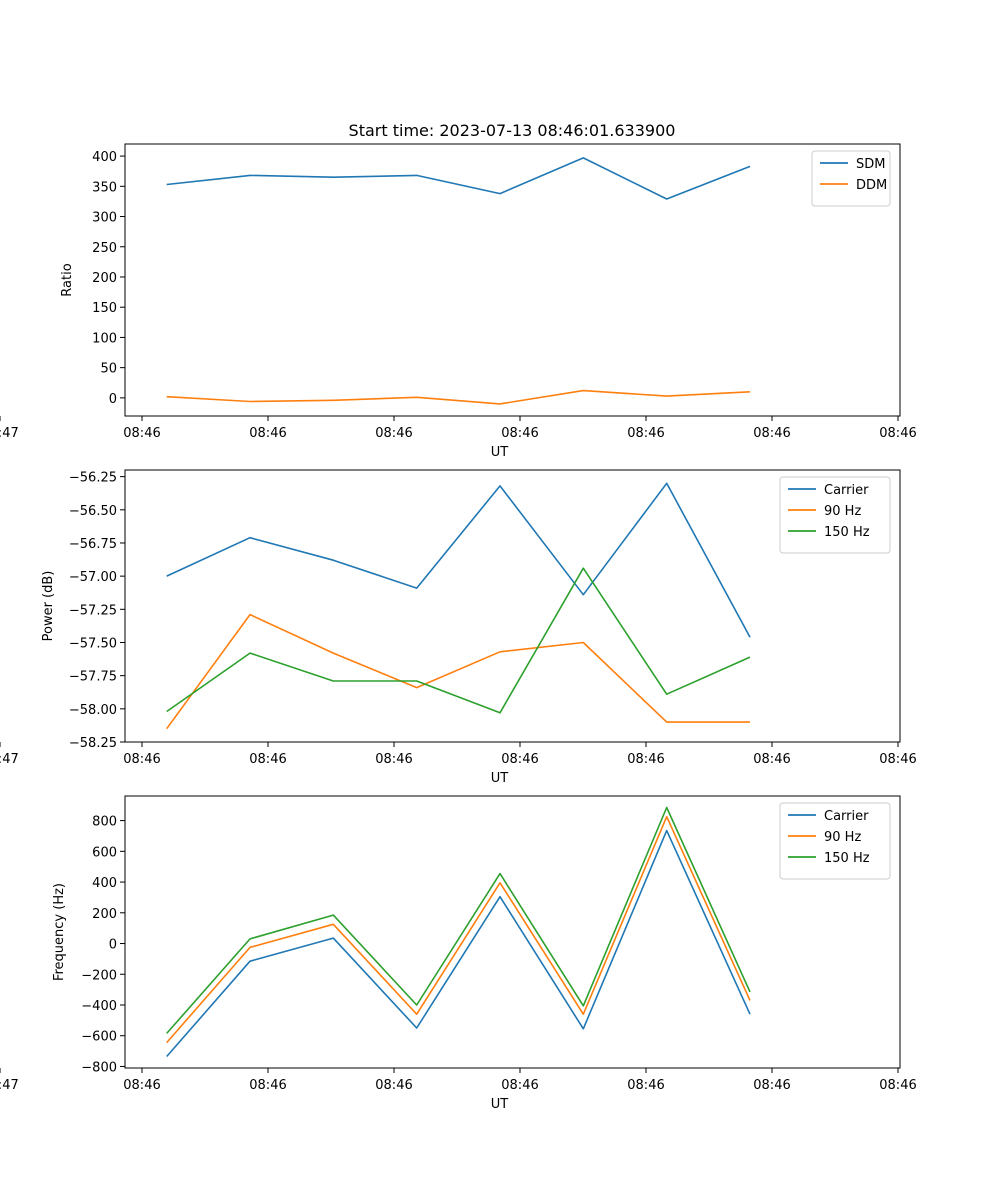 The width and height of the screenshot is (1000, 1200). What do you see at coordinates (108, 369) in the screenshot?
I see `y-tick-label: 50` at bounding box center [108, 369].